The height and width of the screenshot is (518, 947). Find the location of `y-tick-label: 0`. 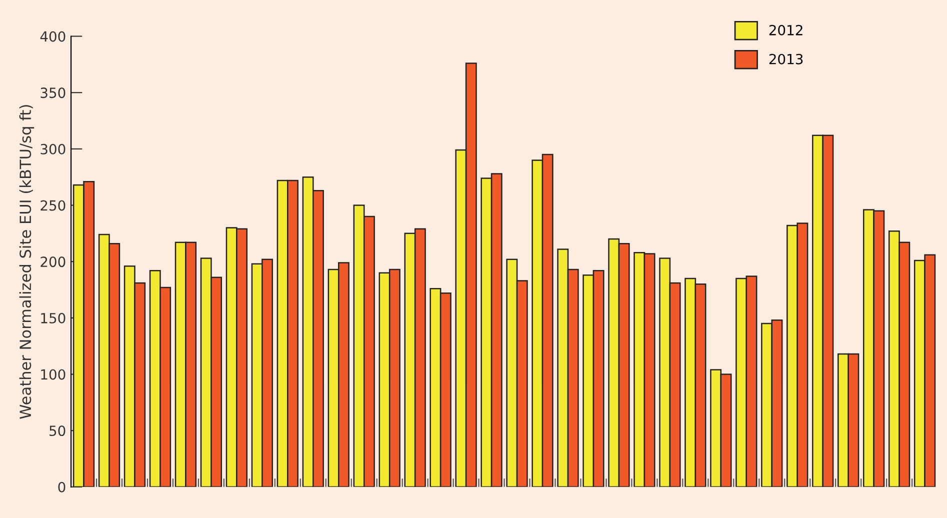

y-tick-label: 0 is located at coordinates (62, 487).